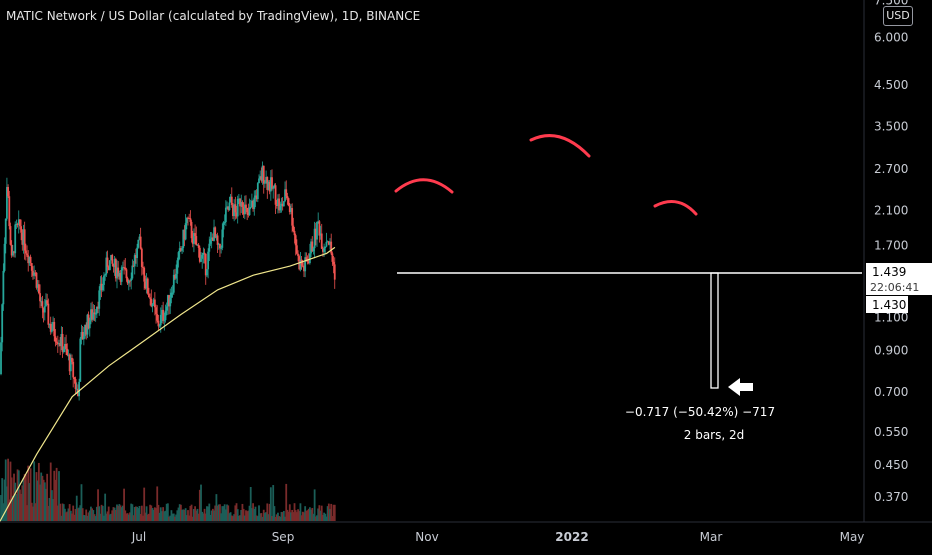 The width and height of the screenshot is (932, 555). Describe the element at coordinates (898, 16) in the screenshot. I see `currency-button: USD` at that location.